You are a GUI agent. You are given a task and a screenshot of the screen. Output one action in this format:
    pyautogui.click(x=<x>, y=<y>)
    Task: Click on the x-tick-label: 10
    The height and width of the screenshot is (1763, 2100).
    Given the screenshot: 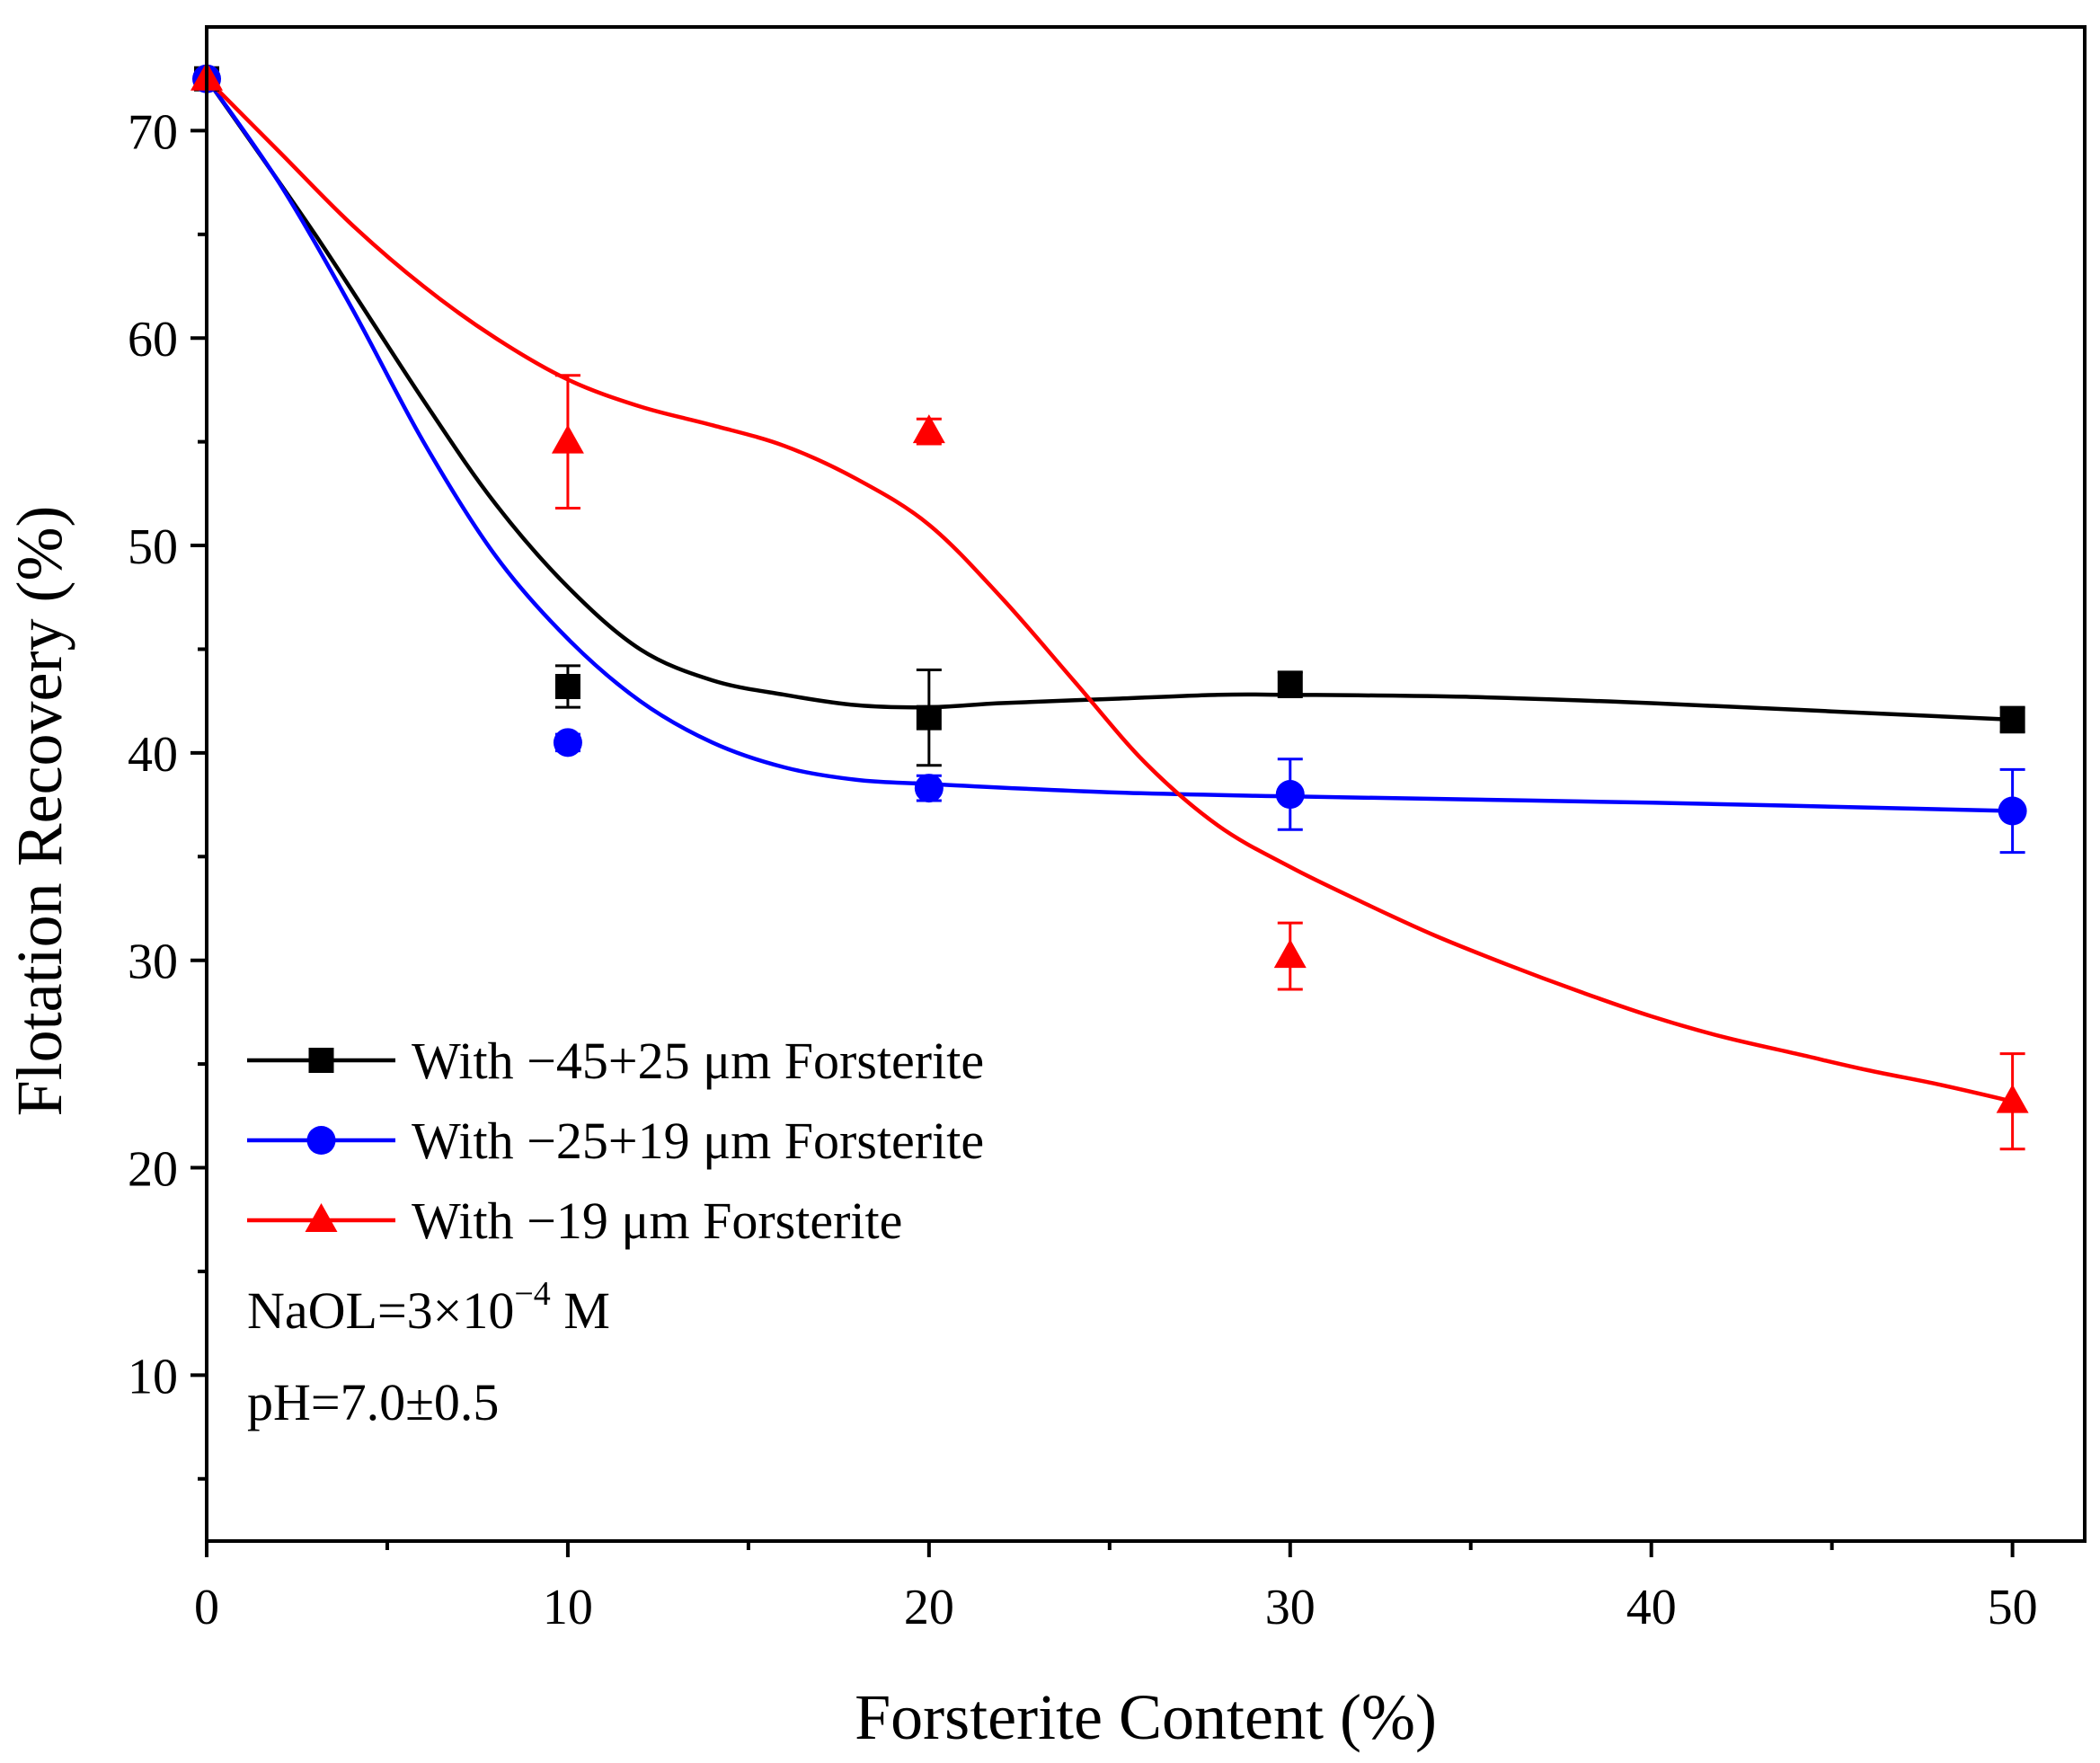 What is the action you would take?
    pyautogui.click(x=568, y=1608)
    